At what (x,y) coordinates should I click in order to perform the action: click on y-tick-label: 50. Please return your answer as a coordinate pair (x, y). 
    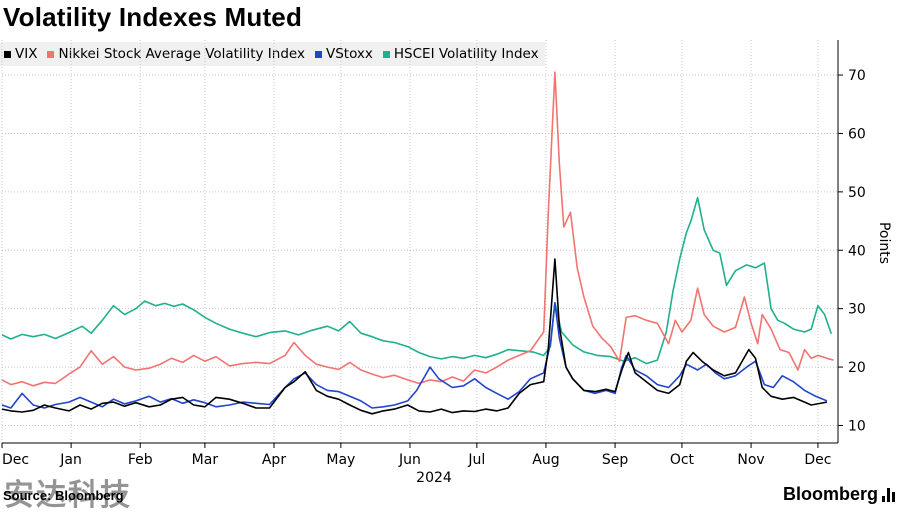
    Looking at the image, I should click on (857, 193).